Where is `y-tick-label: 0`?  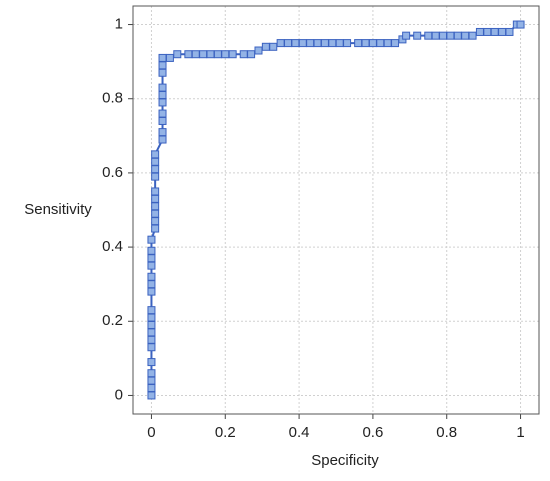
y-tick-label: 0 is located at coordinates (119, 394).